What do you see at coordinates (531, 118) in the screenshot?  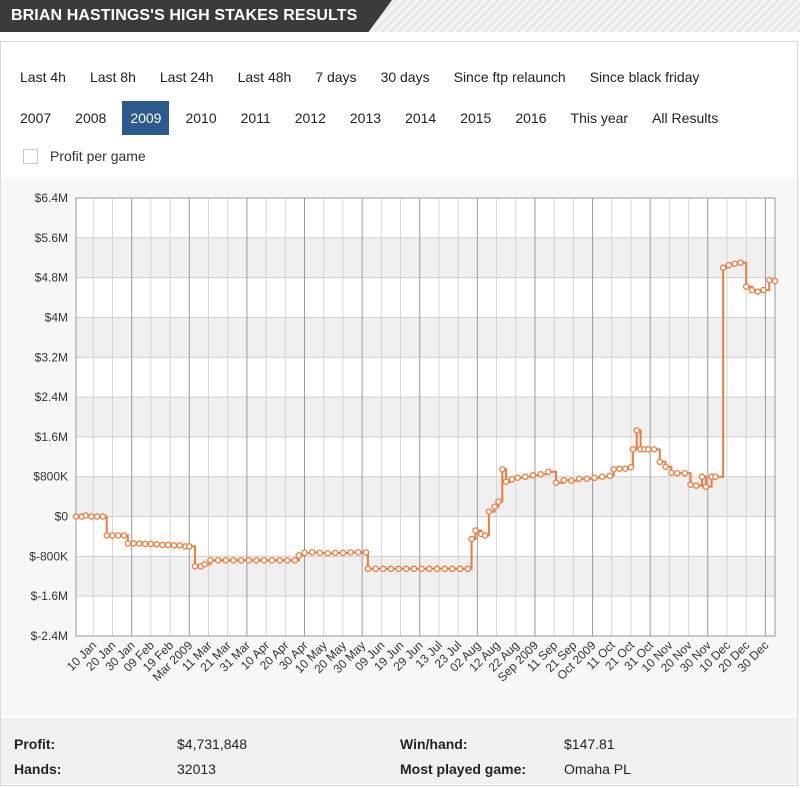 I see `filter-2016: 2016` at bounding box center [531, 118].